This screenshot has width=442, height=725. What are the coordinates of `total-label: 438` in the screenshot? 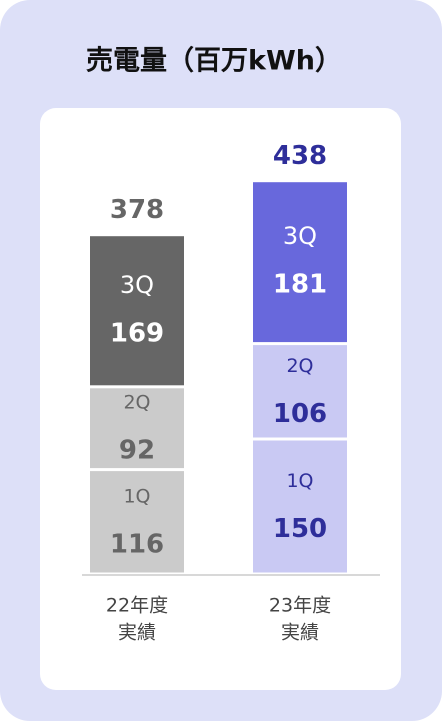 It's located at (300, 156).